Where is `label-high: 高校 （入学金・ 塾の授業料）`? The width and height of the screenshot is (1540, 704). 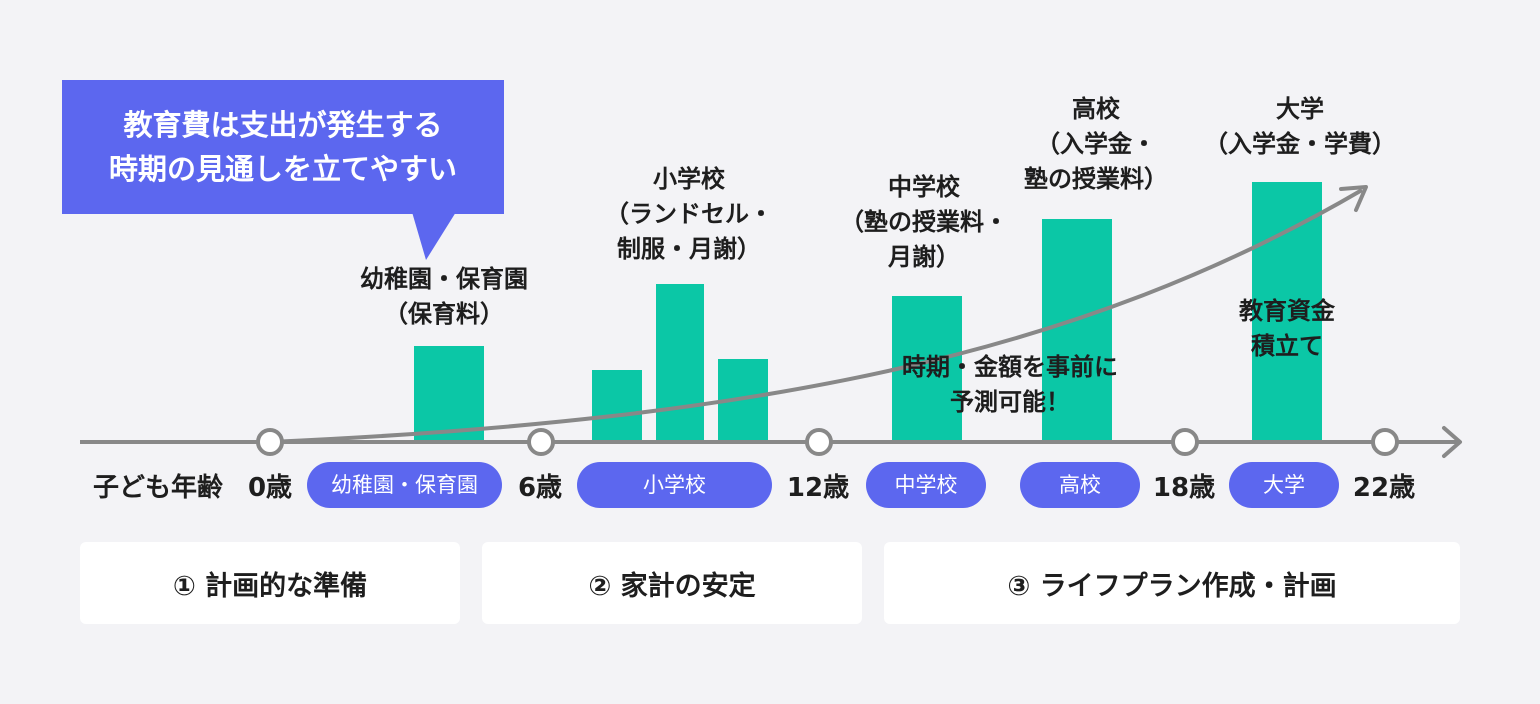
label-high: 高校 （入学金・ 塾の授業料） is located at coordinates (1096, 144).